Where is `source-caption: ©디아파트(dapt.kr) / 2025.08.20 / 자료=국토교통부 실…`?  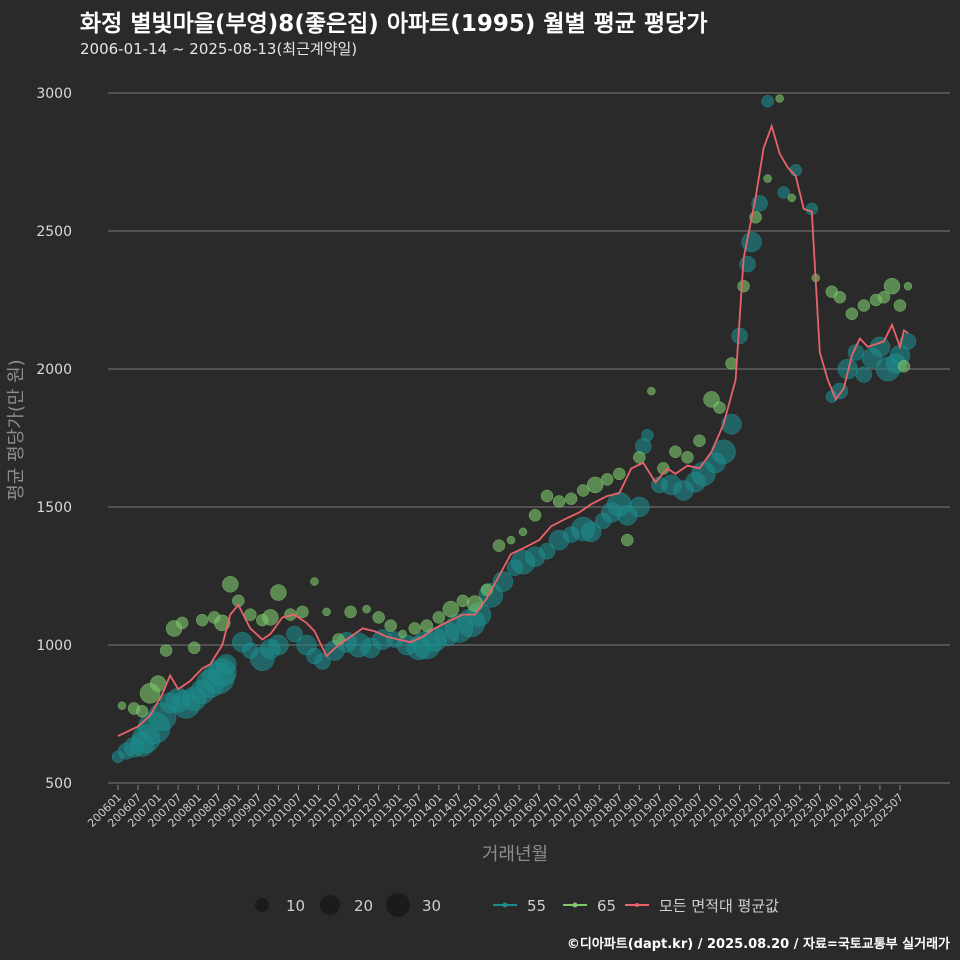
source-caption: ©디아파트(dapt.kr) / 2025.08.20 / 자료=국토교통부 실… is located at coordinates (758, 944).